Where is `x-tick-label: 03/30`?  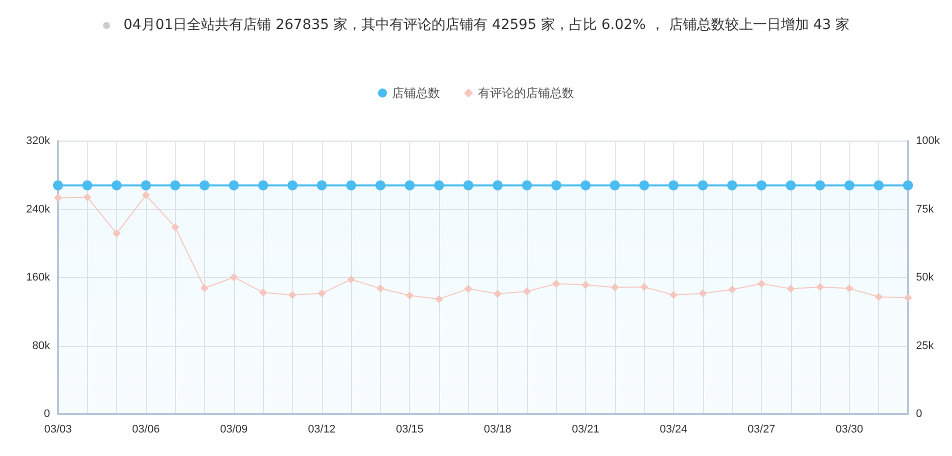
x-tick-label: 03/30 is located at coordinates (850, 430).